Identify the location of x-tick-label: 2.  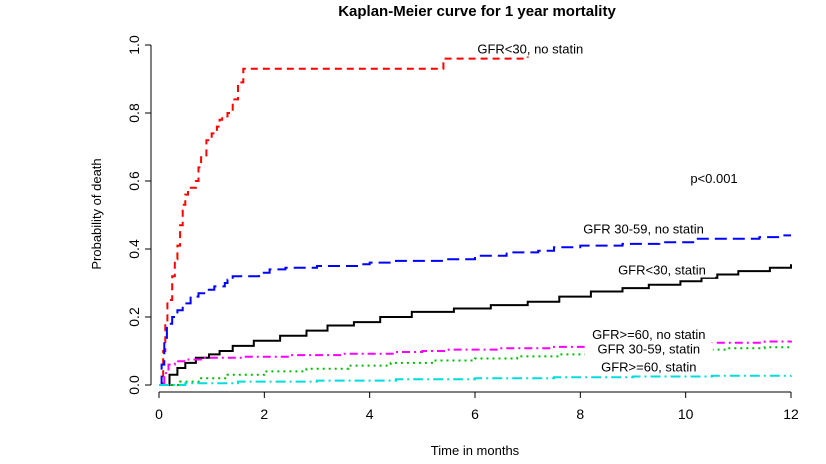
(264, 414).